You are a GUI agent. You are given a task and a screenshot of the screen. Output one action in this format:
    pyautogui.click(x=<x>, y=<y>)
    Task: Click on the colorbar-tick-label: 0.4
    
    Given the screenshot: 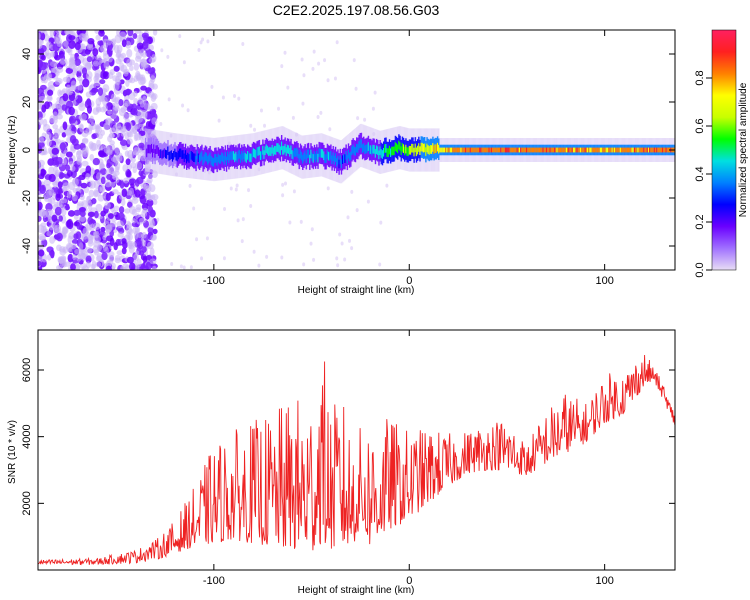 What is the action you would take?
    pyautogui.click(x=700, y=173)
    